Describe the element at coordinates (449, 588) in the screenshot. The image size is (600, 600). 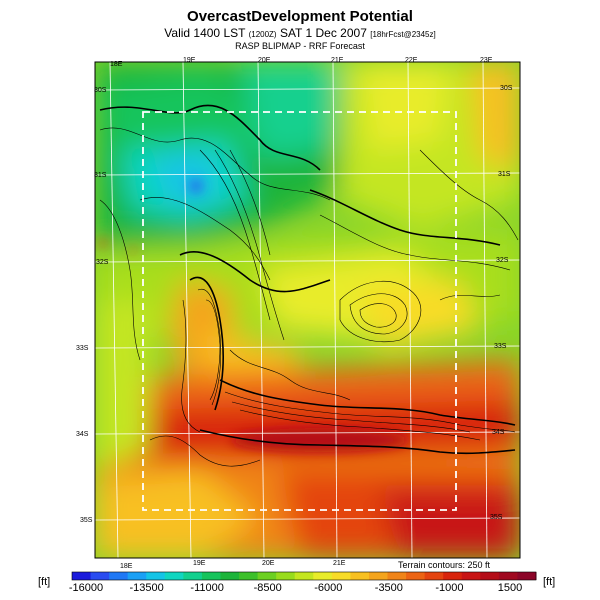
I see `colorbar-tick-label: -1000` at that location.